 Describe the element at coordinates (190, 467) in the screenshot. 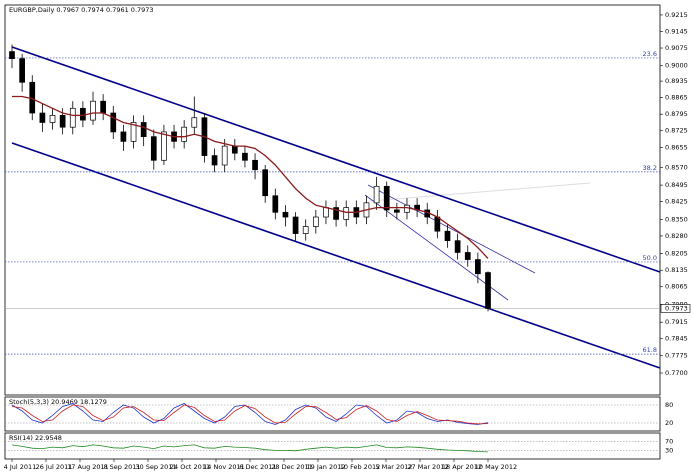

I see `x-tick-label: 24 Oct 2011` at that location.